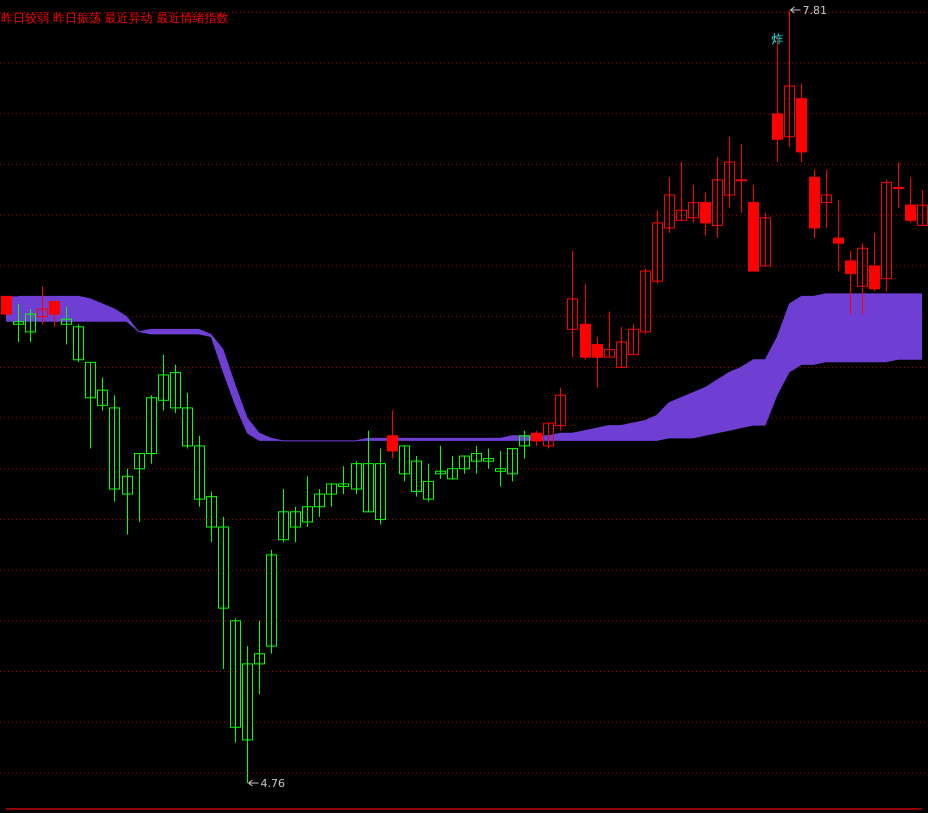 Image resolution: width=928 pixels, height=813 pixels. I want to click on annotation: 7.81, so click(814, 10).